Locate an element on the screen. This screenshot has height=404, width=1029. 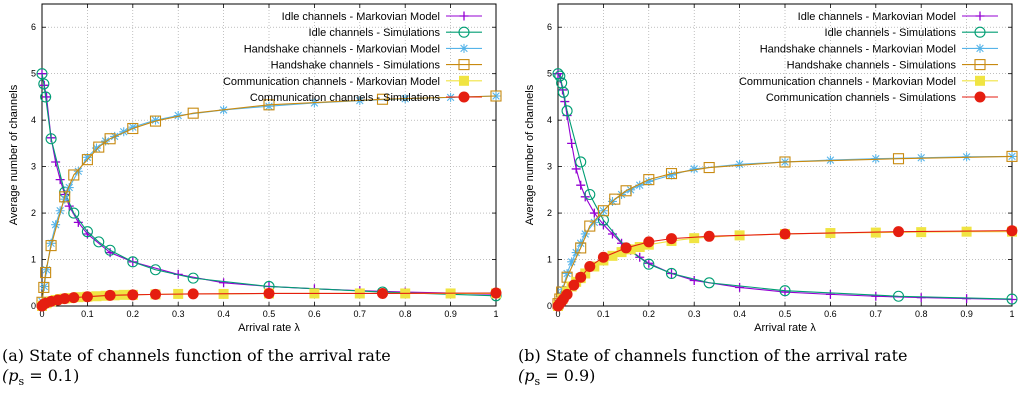
chart-a-xtick-label: 0.9 is located at coordinates (450, 314).